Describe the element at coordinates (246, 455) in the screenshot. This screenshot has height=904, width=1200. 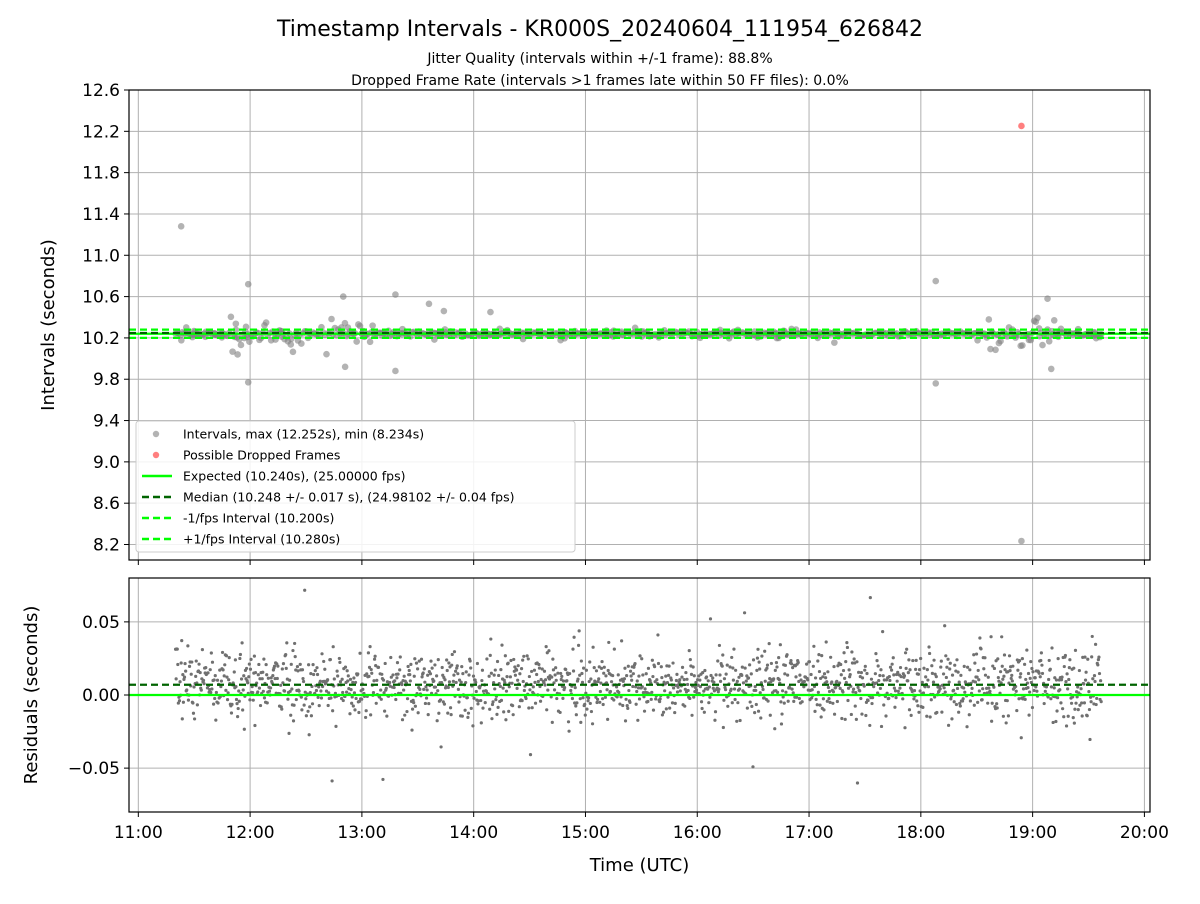
I see `legend-item-dropped: Possible Dropped Frames` at that location.